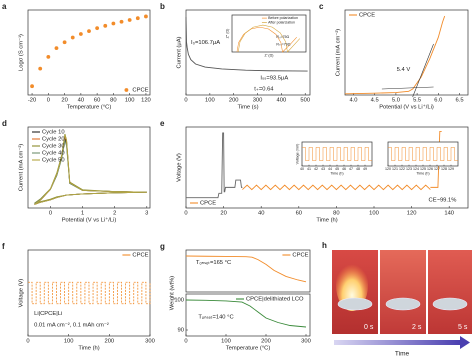 This screenshot has height=361, width=474. I want to click on x-tick-label: 400, so click(282, 101).